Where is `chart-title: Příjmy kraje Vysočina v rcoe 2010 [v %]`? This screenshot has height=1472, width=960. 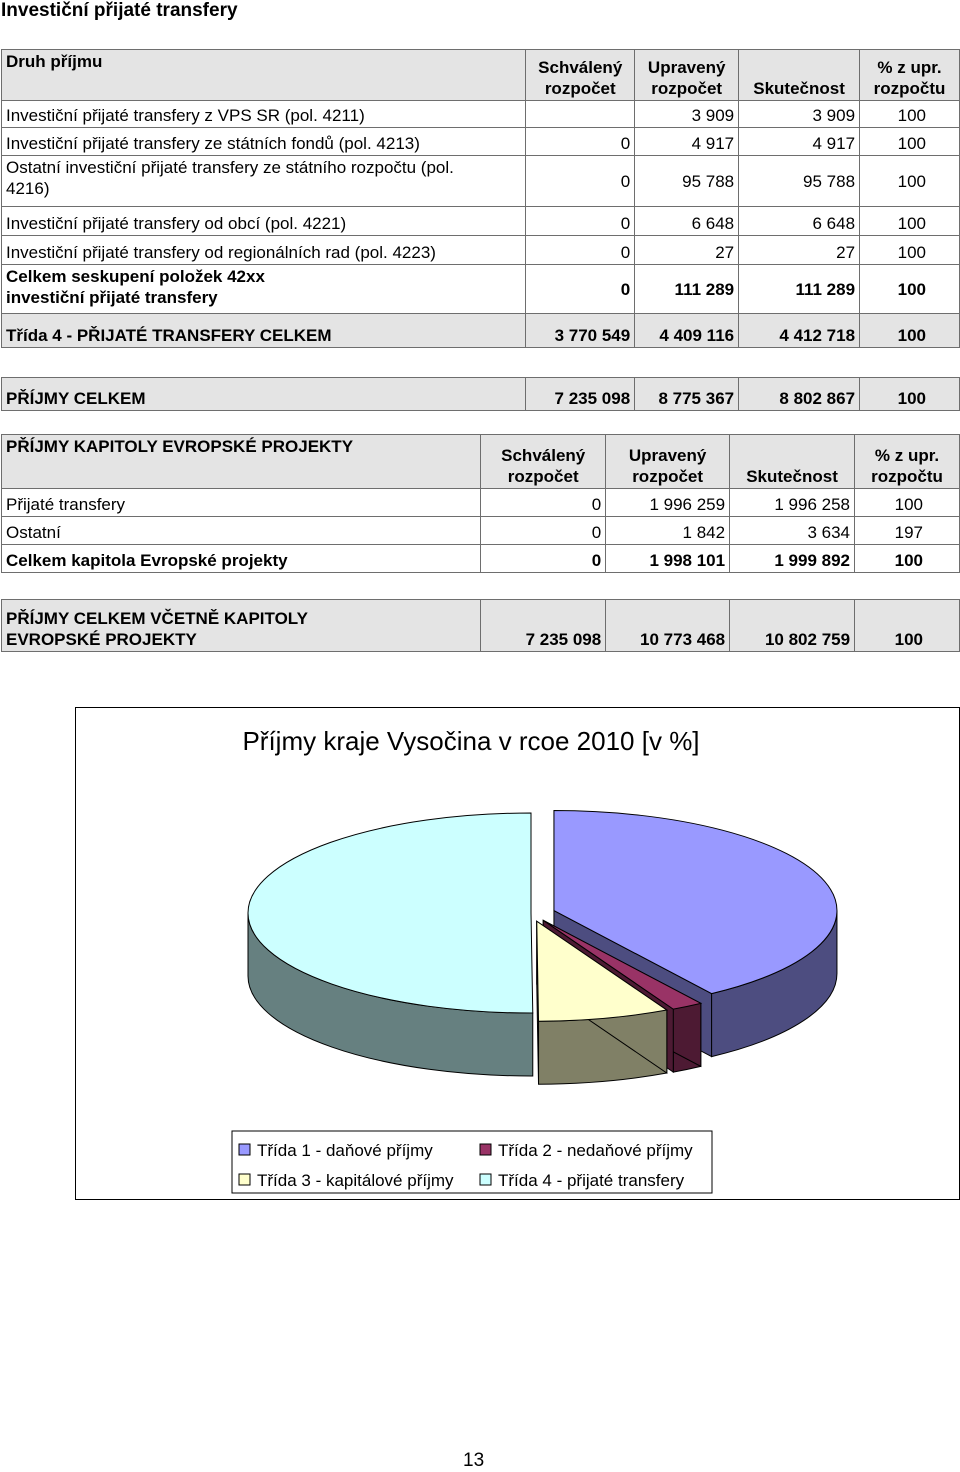
chart-title: Příjmy kraje Vysočina v rcoe 2010 [v %] is located at coordinates (471, 741).